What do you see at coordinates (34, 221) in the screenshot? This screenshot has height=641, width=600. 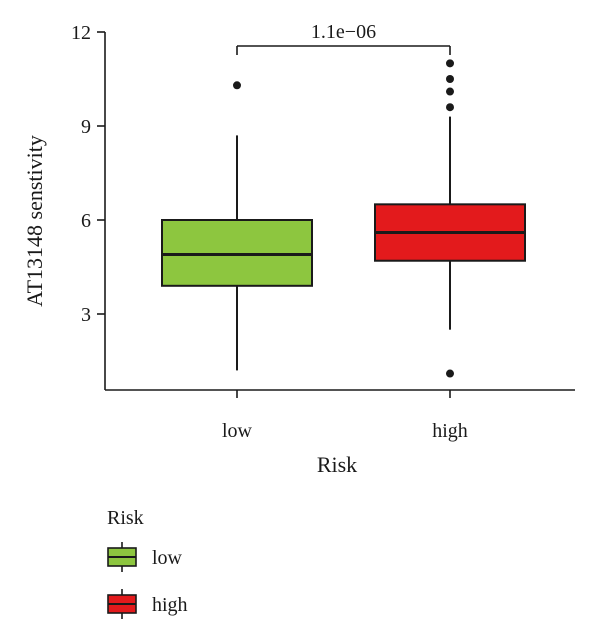 I see `y-axis-label: AT13148 senstivity` at bounding box center [34, 221].